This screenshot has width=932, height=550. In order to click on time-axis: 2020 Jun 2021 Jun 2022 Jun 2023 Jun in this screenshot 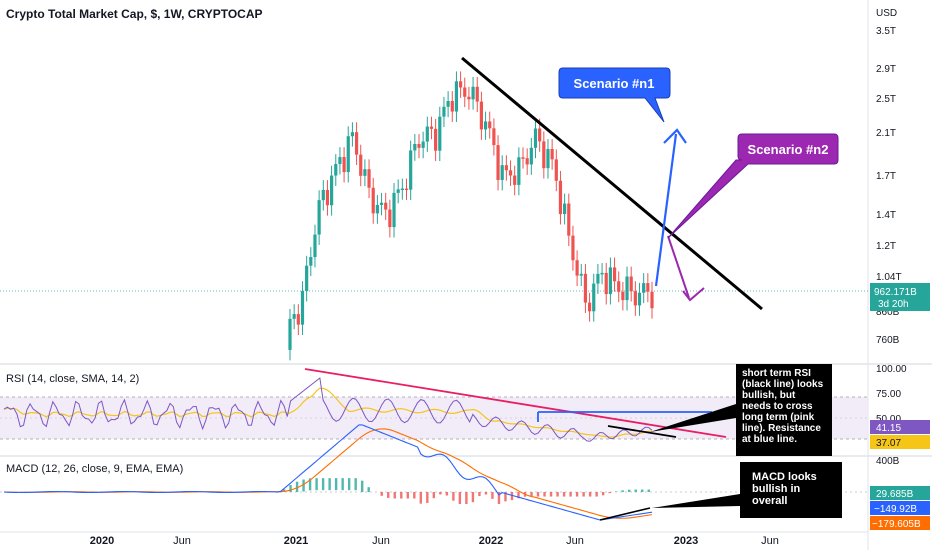, I will do `click(434, 541)`.